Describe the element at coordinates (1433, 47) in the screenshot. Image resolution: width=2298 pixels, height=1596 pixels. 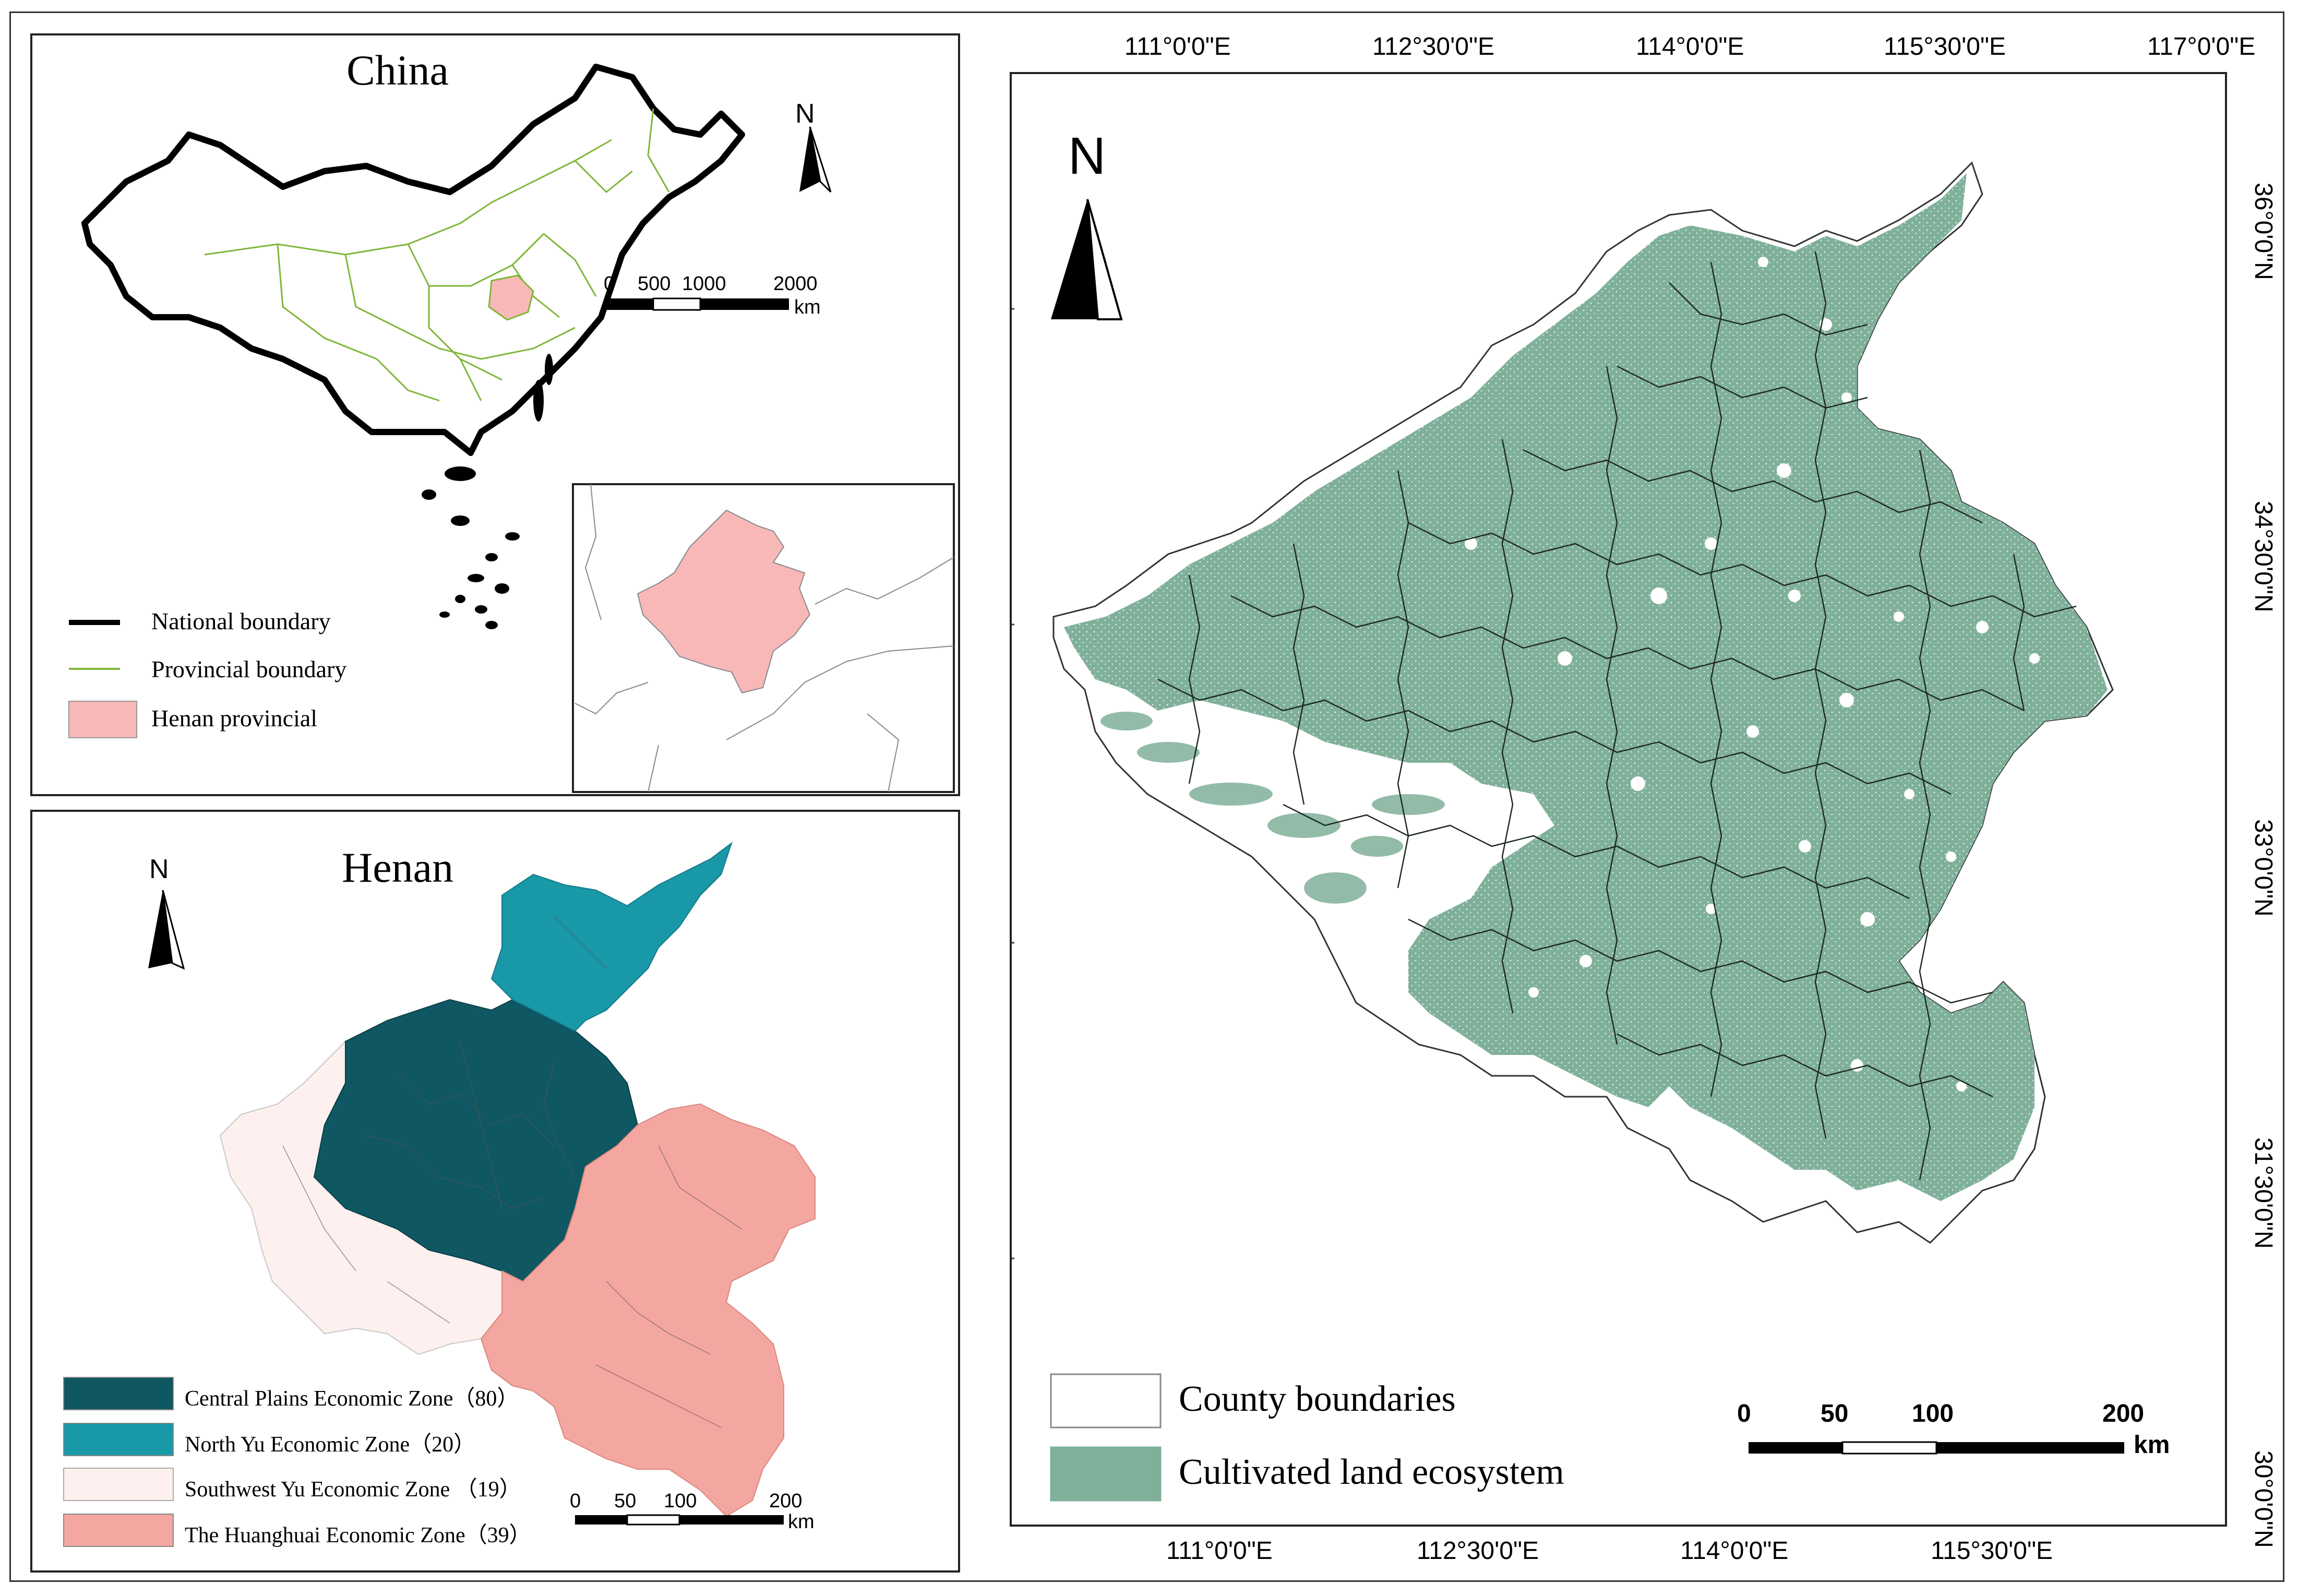
I see `lon-top-2: 112°30'0"E` at that location.